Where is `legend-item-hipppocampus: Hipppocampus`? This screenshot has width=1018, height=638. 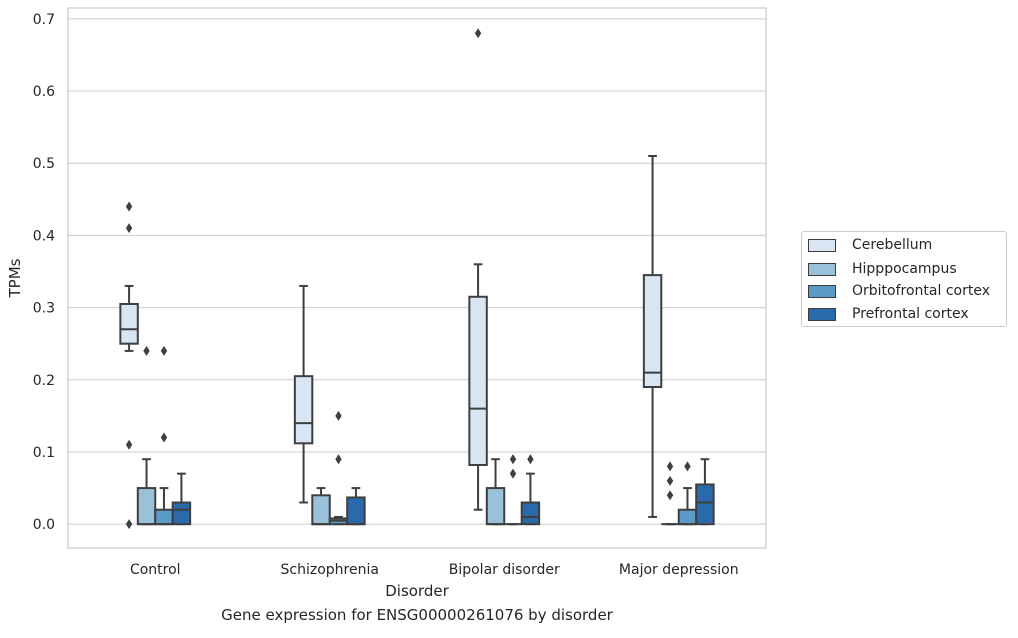 legend-item-hipppocampus: Hipppocampus is located at coordinates (882, 269).